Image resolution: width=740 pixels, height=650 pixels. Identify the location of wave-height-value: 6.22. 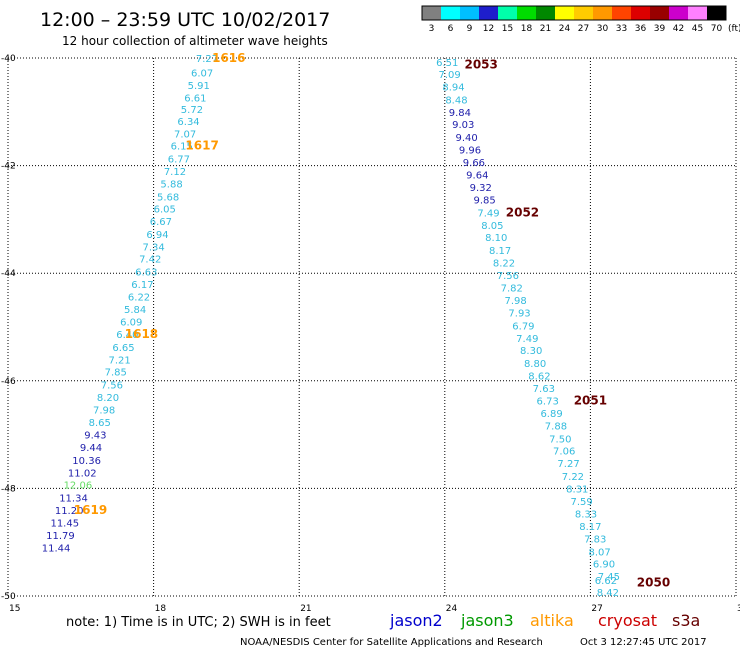
(139, 297).